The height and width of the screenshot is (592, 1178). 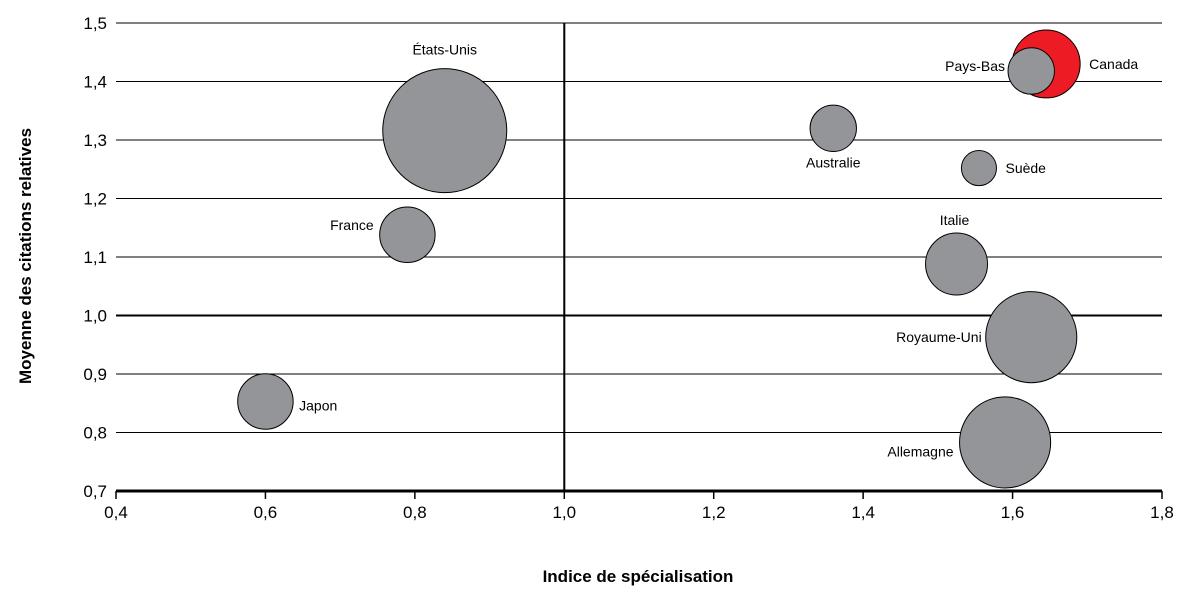 I want to click on y-tick-label: 1,4, so click(x=95, y=82).